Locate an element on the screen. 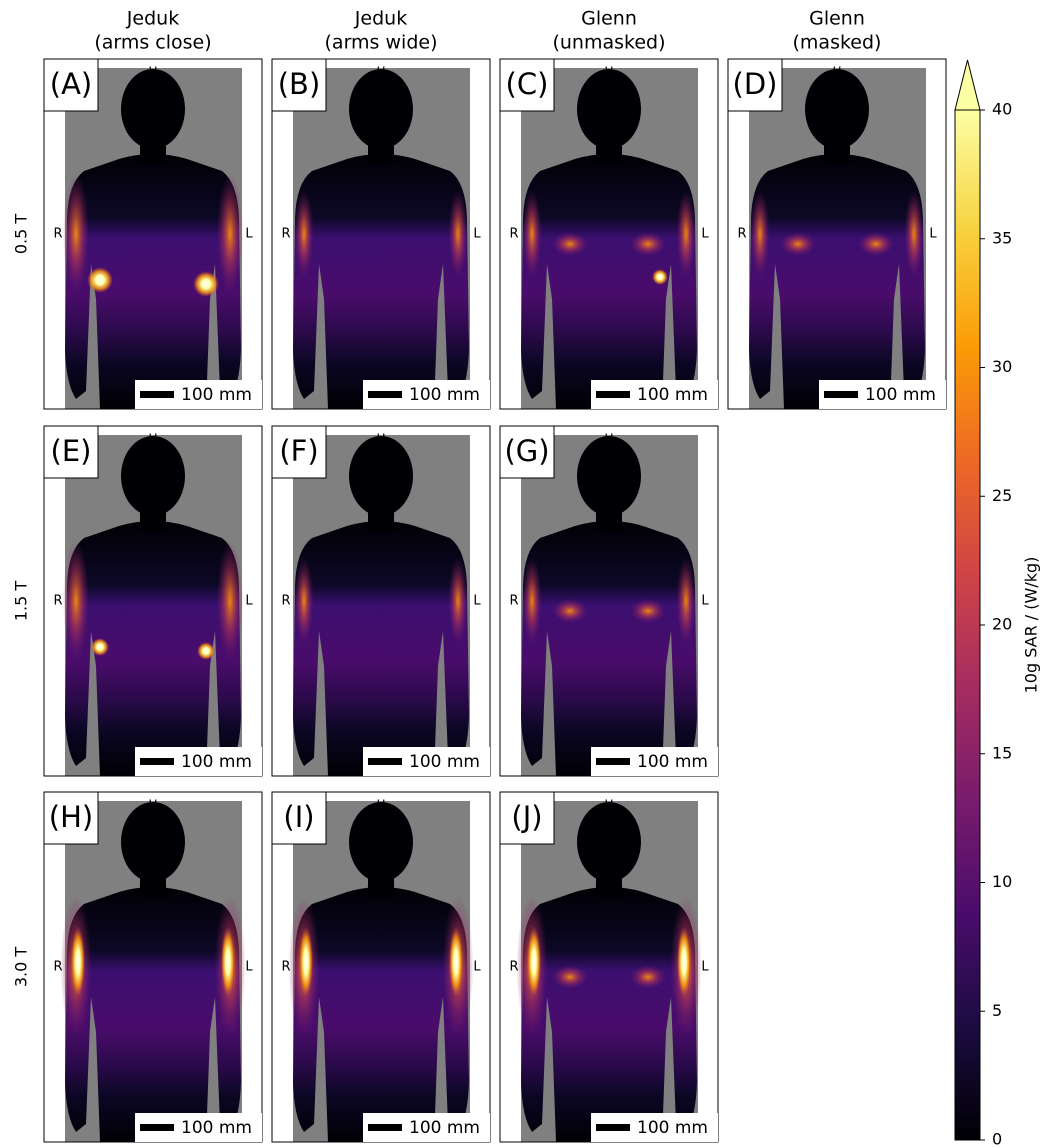  colorbar-tick-label: 20 is located at coordinates (1002, 624).